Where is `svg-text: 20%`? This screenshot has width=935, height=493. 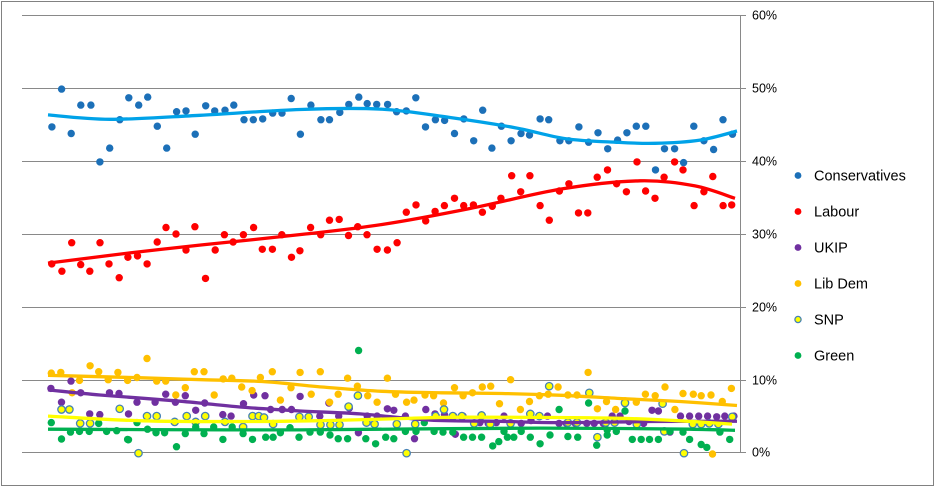 svg-text: 20% is located at coordinates (764, 308).